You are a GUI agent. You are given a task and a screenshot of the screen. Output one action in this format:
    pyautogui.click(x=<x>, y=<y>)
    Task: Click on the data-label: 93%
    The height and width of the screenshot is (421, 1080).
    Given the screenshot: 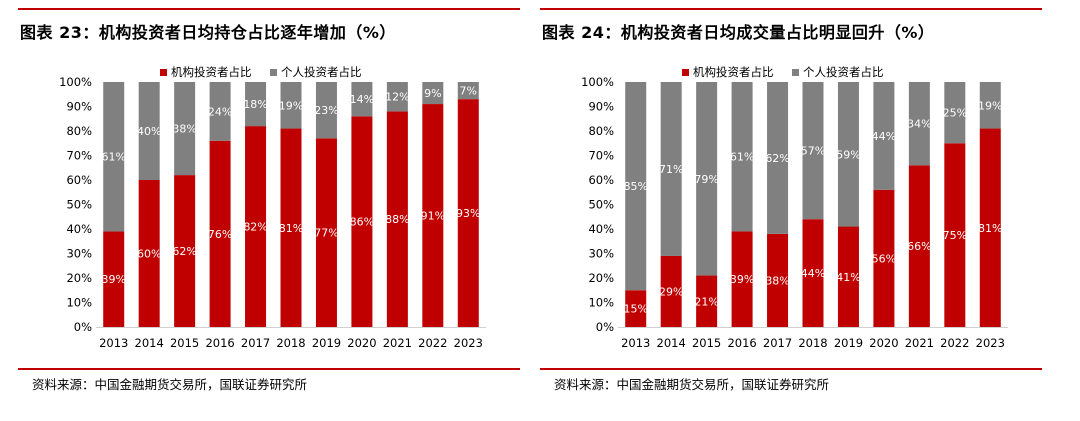 What is the action you would take?
    pyautogui.click(x=468, y=213)
    